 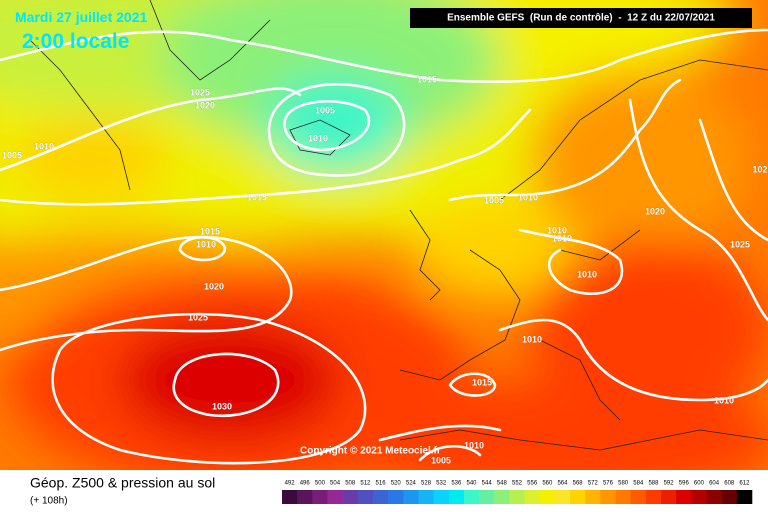 I want to click on scale-label: 584, so click(x=638, y=484).